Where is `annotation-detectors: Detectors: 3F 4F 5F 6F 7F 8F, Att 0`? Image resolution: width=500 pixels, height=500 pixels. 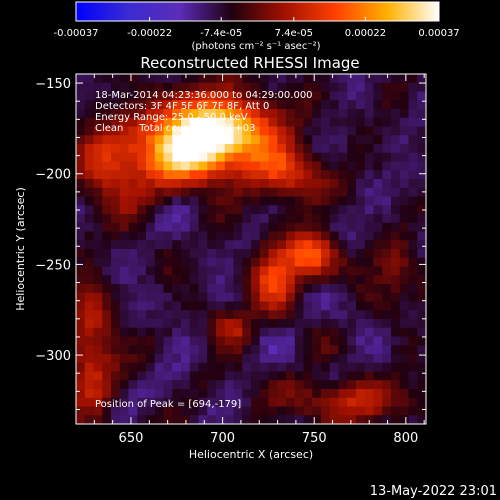
annotation-detectors: Detectors: 3F 4F 5F 6F 7F 8F, Att 0 is located at coordinates (182, 106).